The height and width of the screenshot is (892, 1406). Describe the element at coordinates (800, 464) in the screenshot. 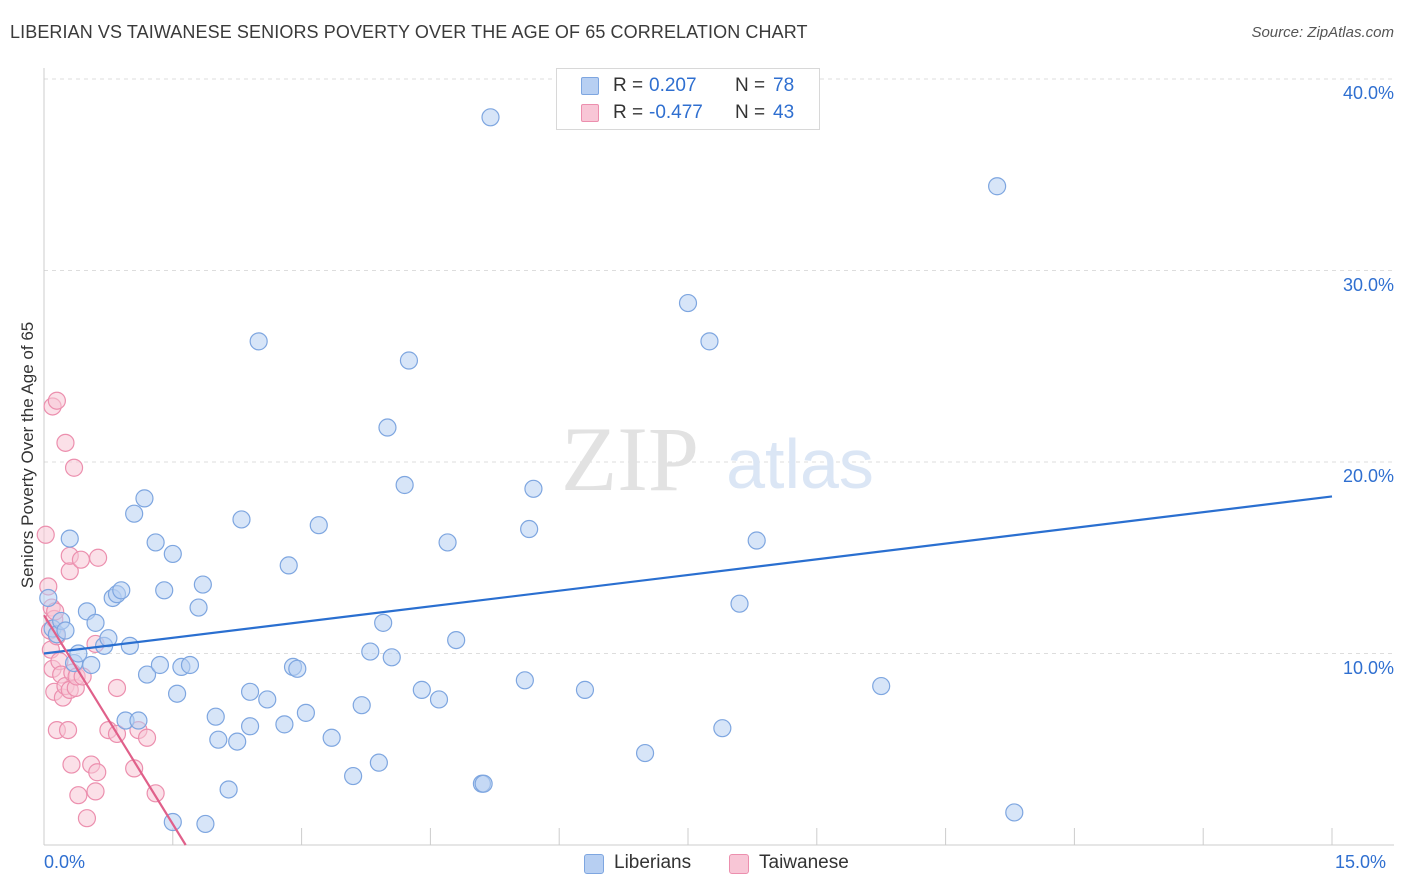

I see `watermark-atlas: atlas` at that location.